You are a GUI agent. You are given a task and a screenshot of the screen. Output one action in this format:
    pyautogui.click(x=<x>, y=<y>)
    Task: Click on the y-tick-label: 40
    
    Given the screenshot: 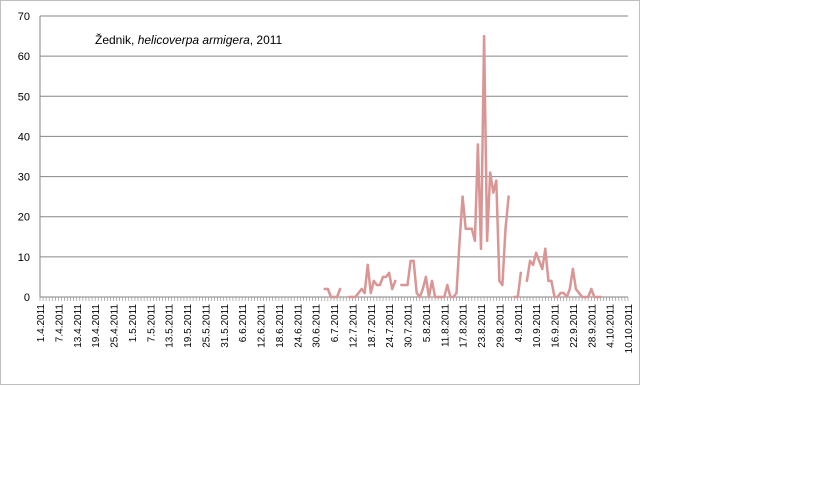 What is the action you would take?
    pyautogui.click(x=24, y=137)
    